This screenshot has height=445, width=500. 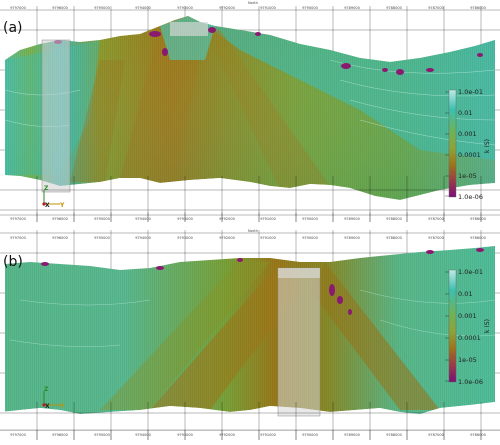 What do you see at coordinates (53, 197) in the screenshot?
I see `panel-a-orientation-axes: Z X Y` at bounding box center [53, 197].